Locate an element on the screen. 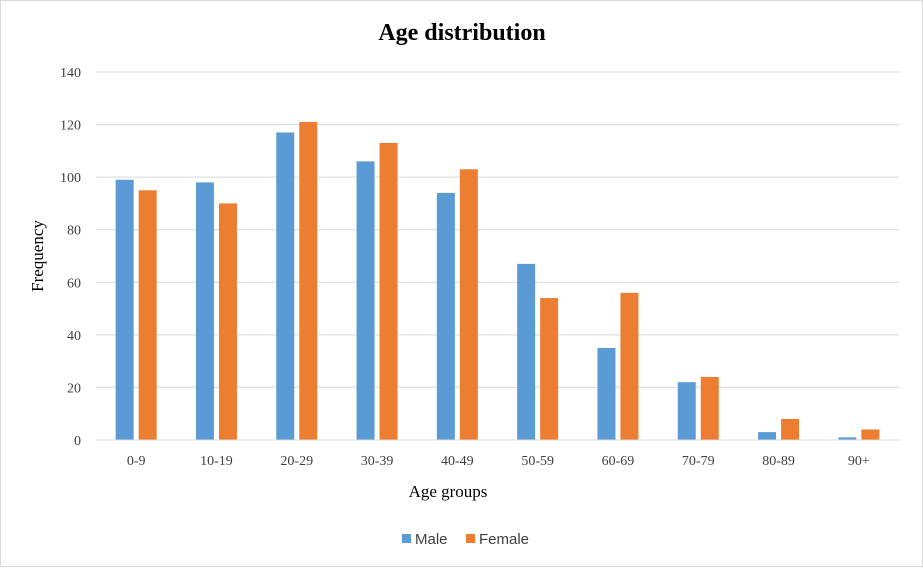 The height and width of the screenshot is (568, 923). y-tick-label: 0 is located at coordinates (77, 441).